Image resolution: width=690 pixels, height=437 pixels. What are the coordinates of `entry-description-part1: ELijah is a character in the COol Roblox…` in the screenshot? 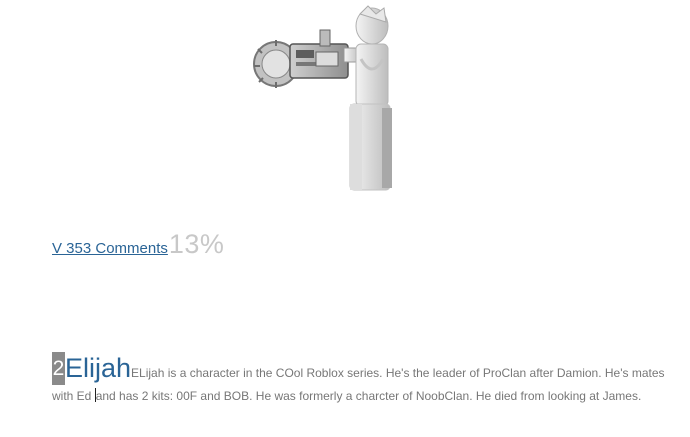 It's located at (358, 384).